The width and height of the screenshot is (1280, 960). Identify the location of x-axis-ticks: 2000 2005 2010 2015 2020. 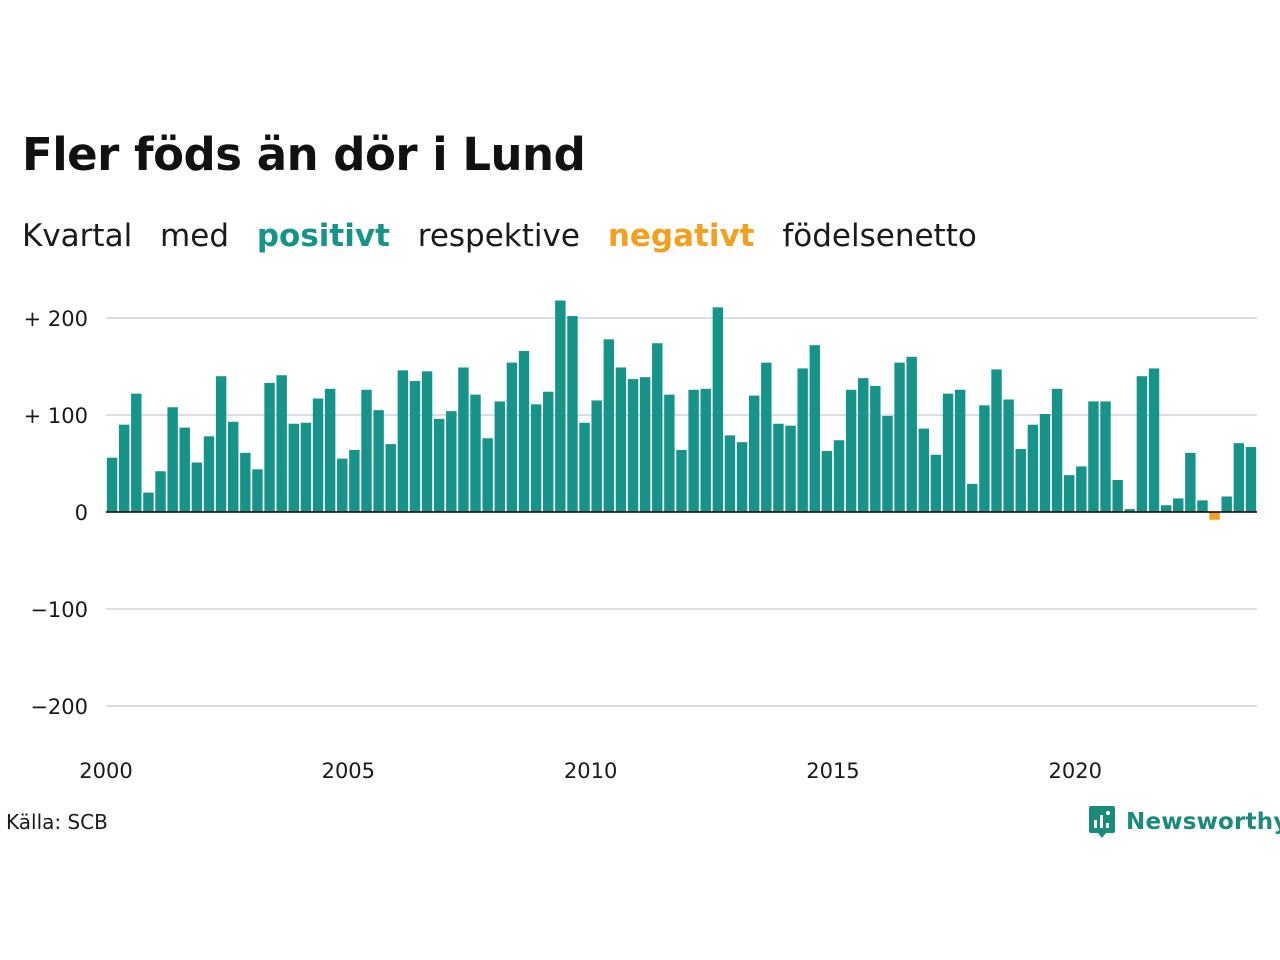
(590, 771).